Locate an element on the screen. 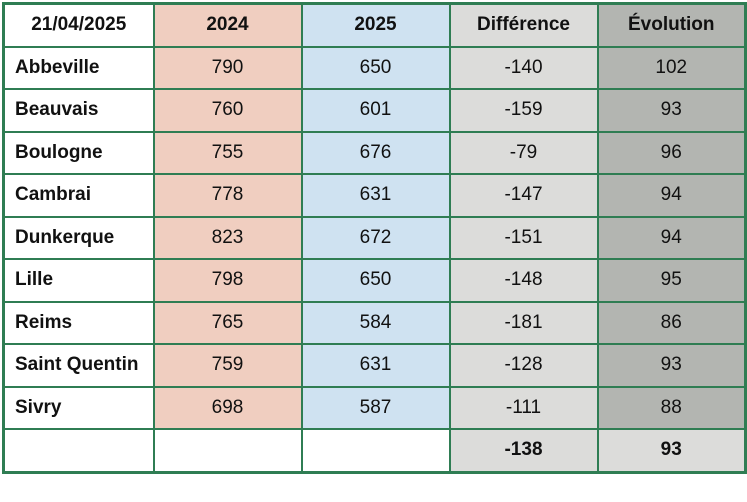 The image size is (747, 502). table-row: Sivry 698 587 -111 88 is located at coordinates (374, 407).